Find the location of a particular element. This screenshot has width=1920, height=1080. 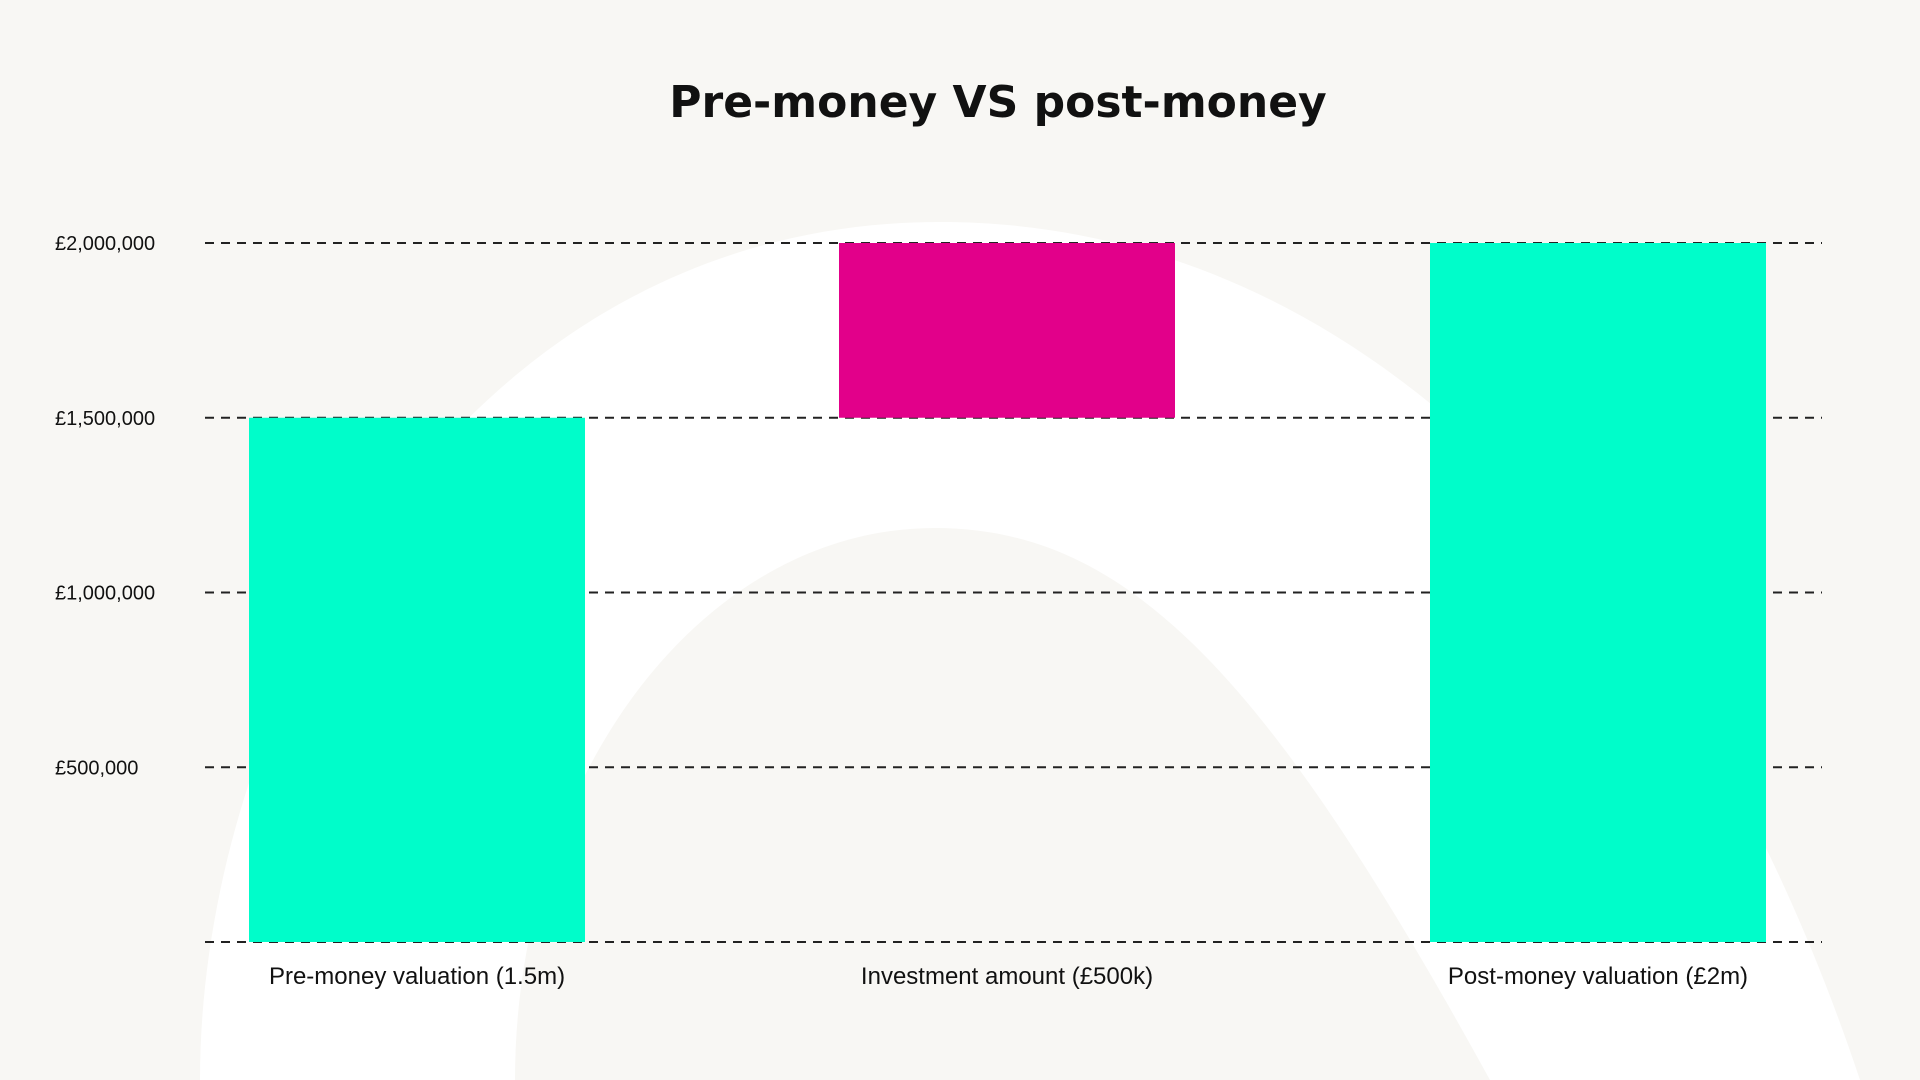

bar-pre-money is located at coordinates (417, 679).